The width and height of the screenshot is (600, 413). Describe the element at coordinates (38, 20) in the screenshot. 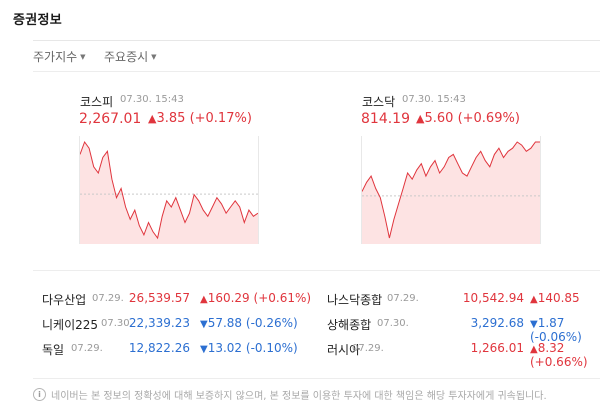

I see `page-title: 증권정보` at that location.